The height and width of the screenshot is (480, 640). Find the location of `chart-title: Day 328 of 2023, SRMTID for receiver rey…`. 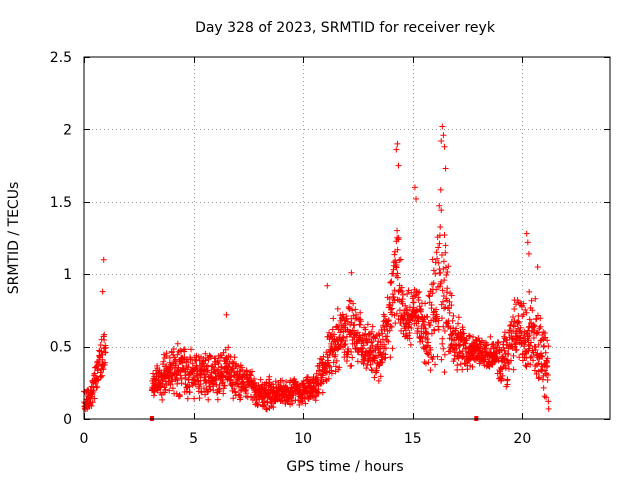

chart-title: Day 328 of 2023, SRMTID for receiver rey… is located at coordinates (345, 28).